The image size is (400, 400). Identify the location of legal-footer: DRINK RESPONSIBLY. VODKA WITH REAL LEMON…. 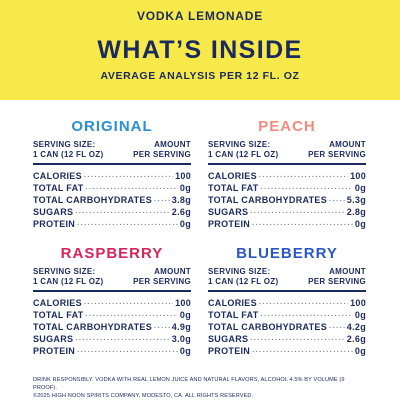
(200, 388).